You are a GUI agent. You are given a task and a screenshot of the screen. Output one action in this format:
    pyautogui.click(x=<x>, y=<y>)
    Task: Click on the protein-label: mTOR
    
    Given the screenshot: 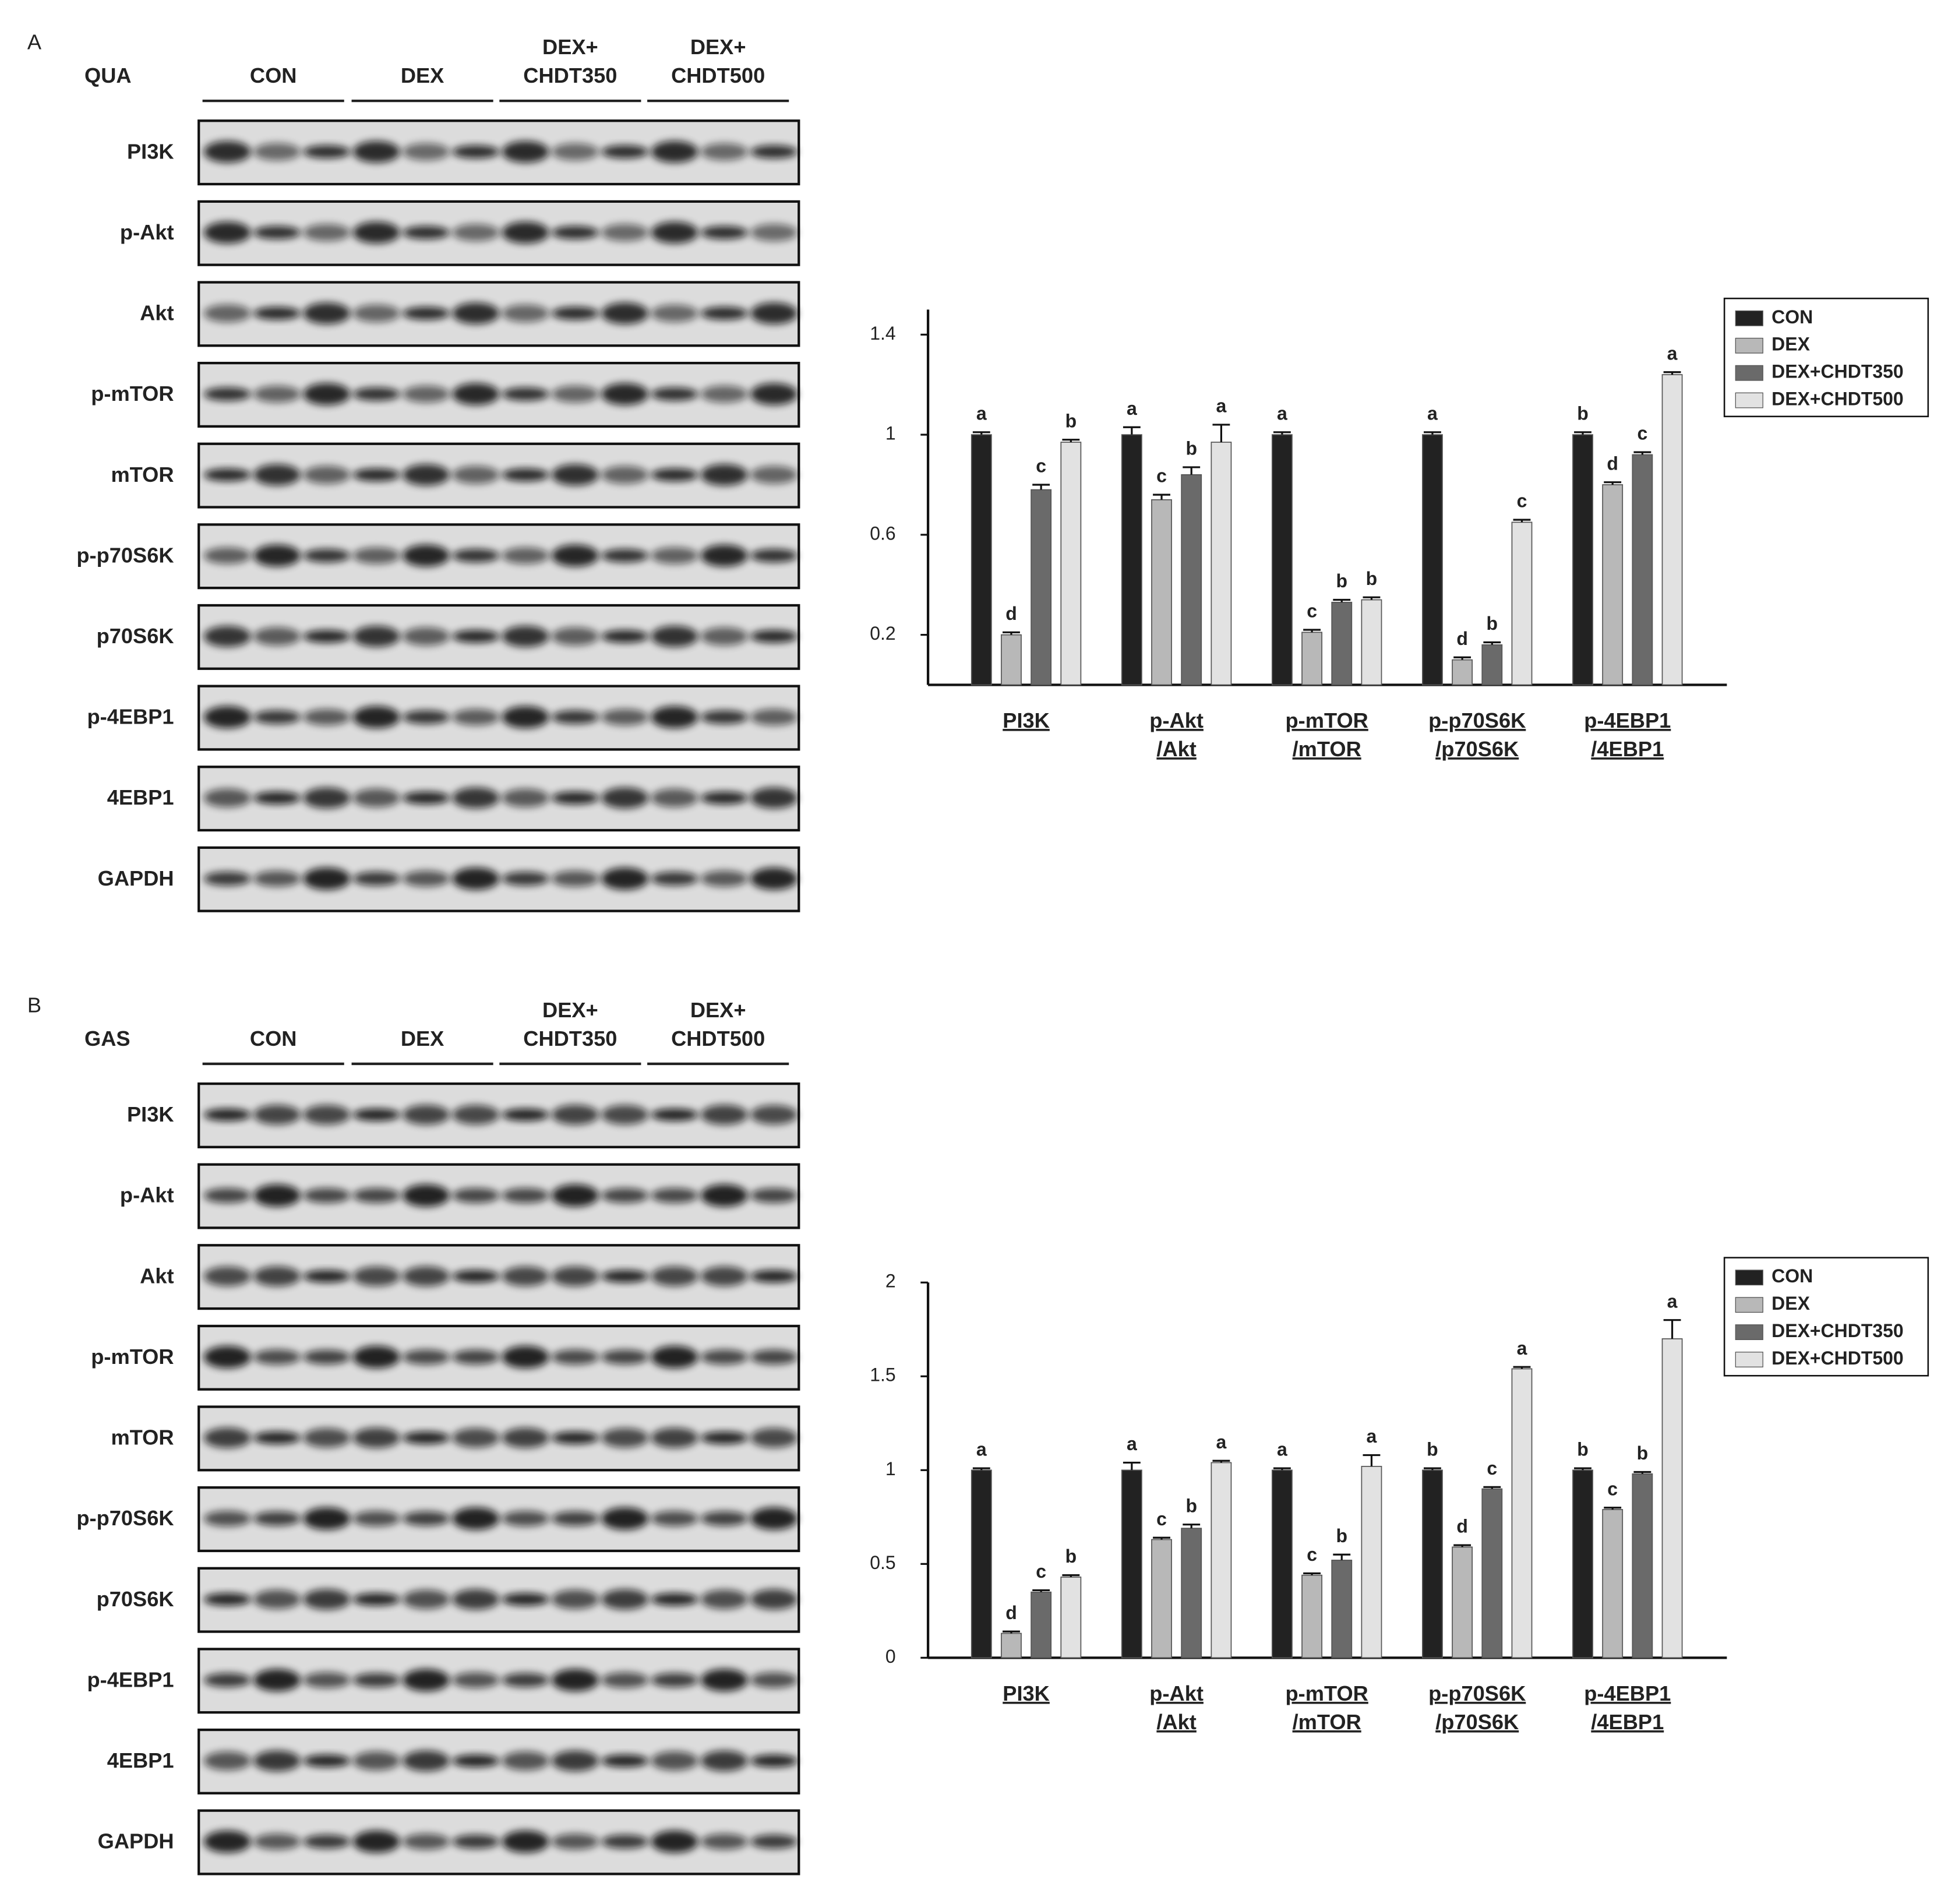 What is the action you would take?
    pyautogui.click(x=142, y=474)
    